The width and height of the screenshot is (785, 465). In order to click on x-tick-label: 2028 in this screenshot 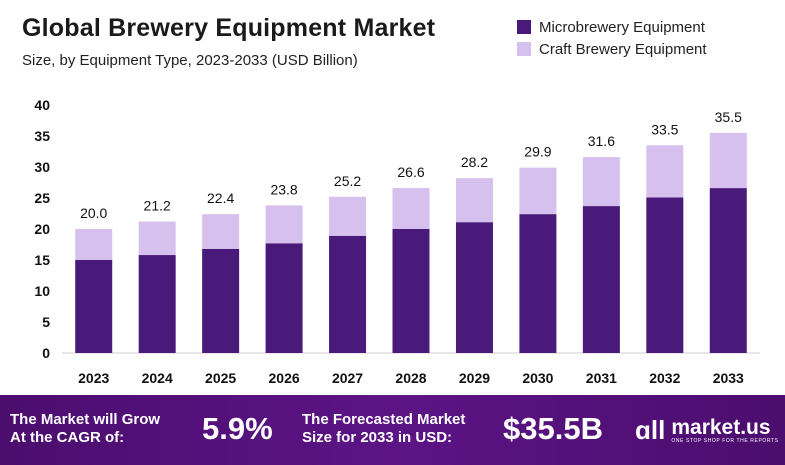, I will do `click(410, 378)`.